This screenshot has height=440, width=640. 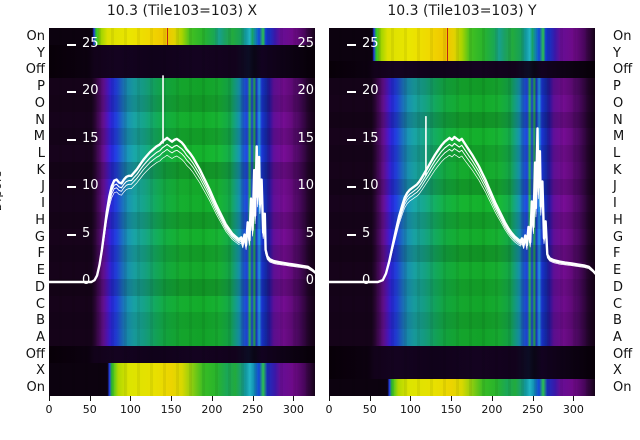 I want to click on dipole-label-left-off-2: Off, so click(x=35, y=70).